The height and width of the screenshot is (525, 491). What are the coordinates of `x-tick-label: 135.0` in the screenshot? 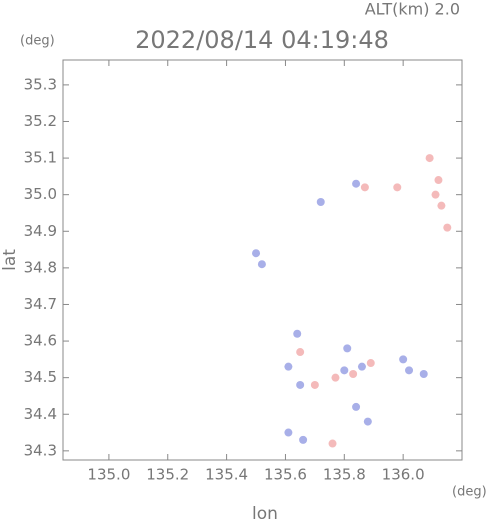 It's located at (108, 475).